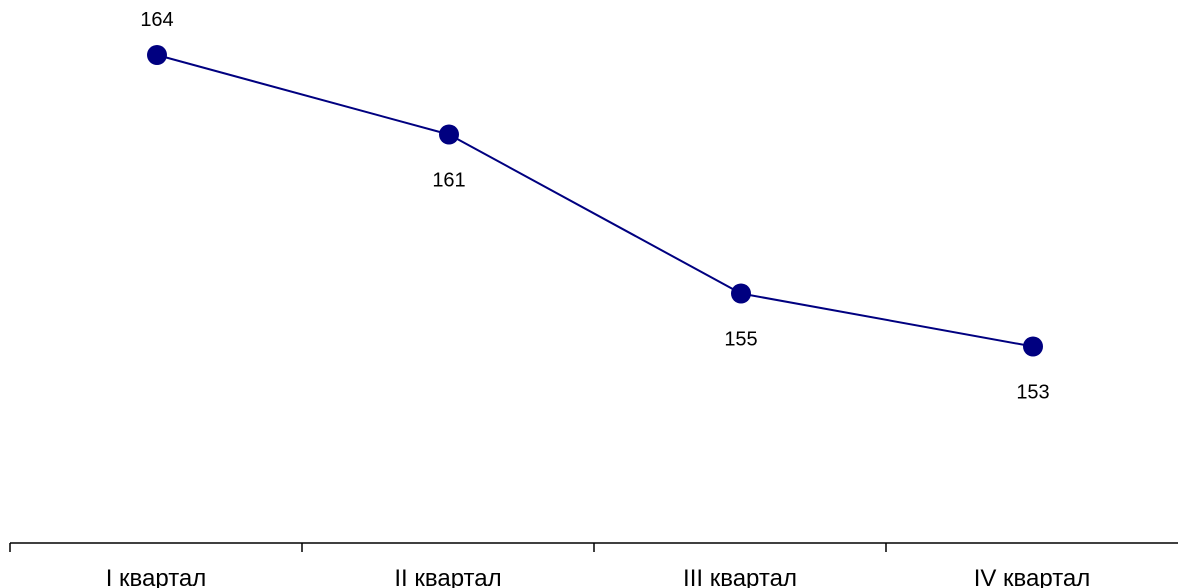  Describe the element at coordinates (740, 340) in the screenshot. I see `data-label: 155` at that location.